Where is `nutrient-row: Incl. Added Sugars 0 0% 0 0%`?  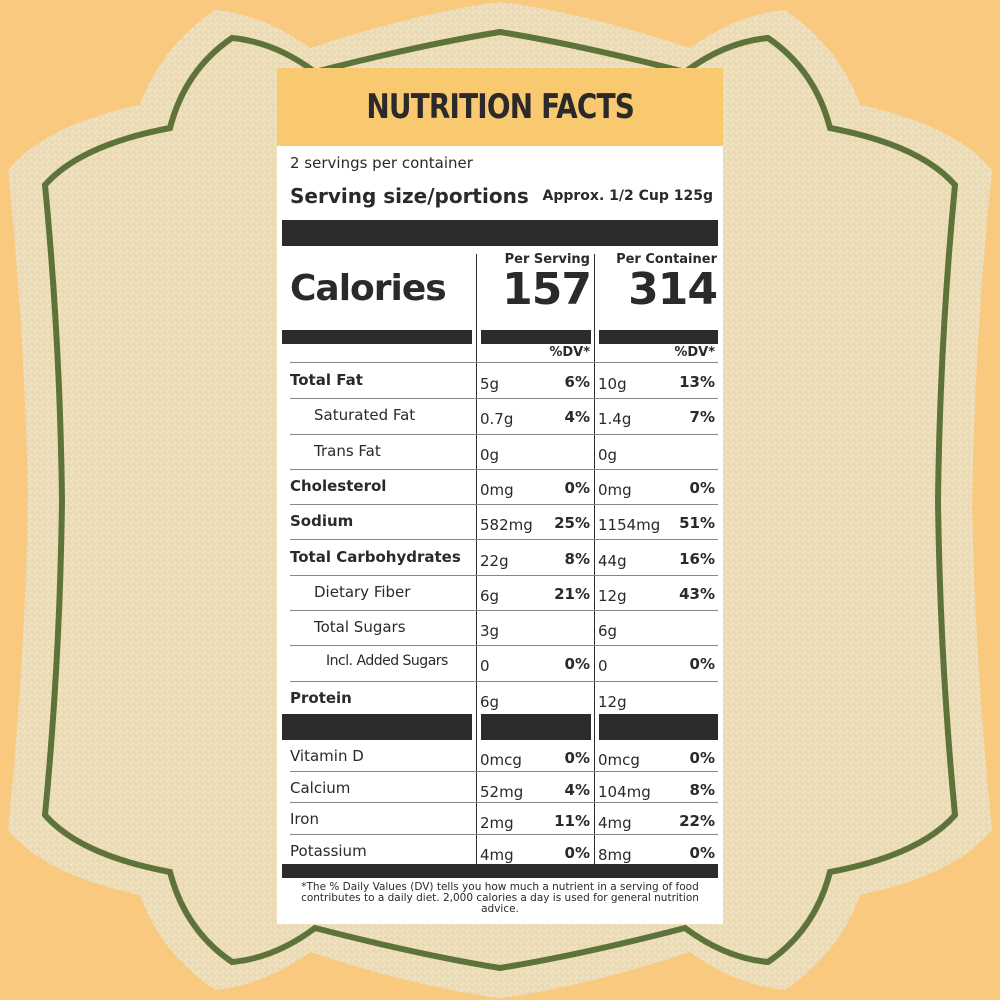 nutrient-row: Incl. Added Sugars 0 0% 0 0% is located at coordinates (500, 664).